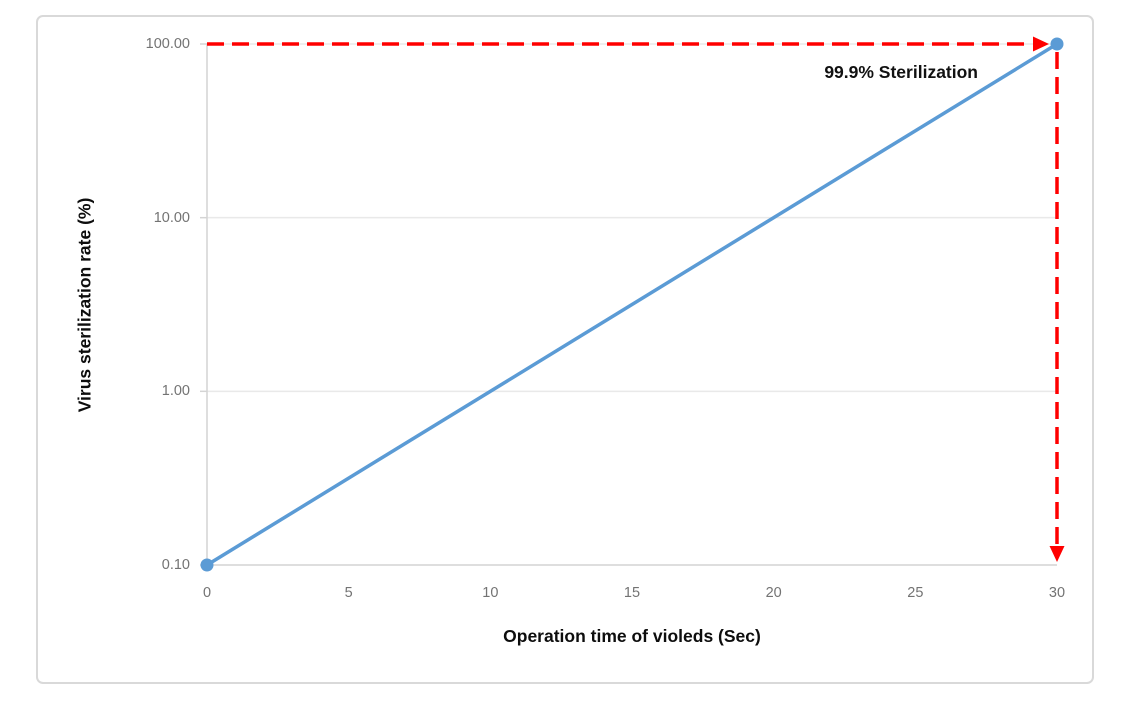 This screenshot has height=704, width=1142. What do you see at coordinates (901, 72) in the screenshot?
I see `sterilization-annotation: 99.9% Sterilization` at bounding box center [901, 72].